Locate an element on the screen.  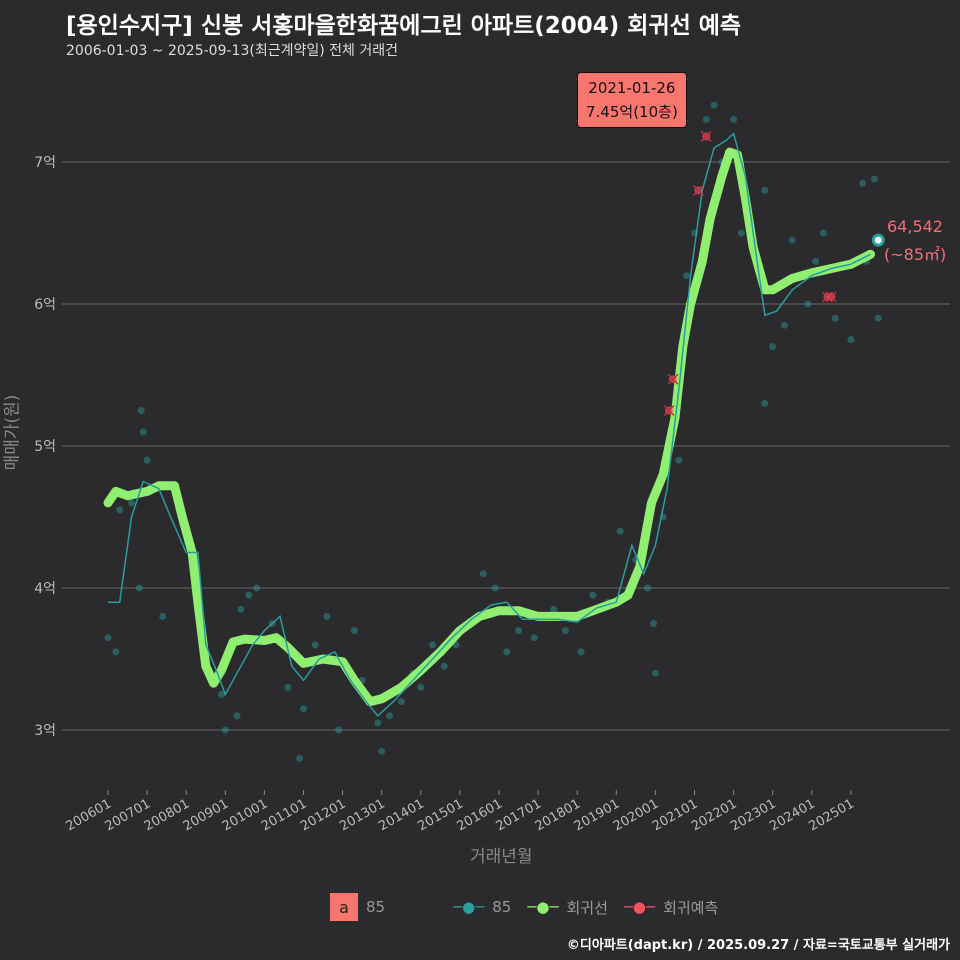
peak-annotation: 2021-01-26 7.45억(10층) is located at coordinates (632, 100).